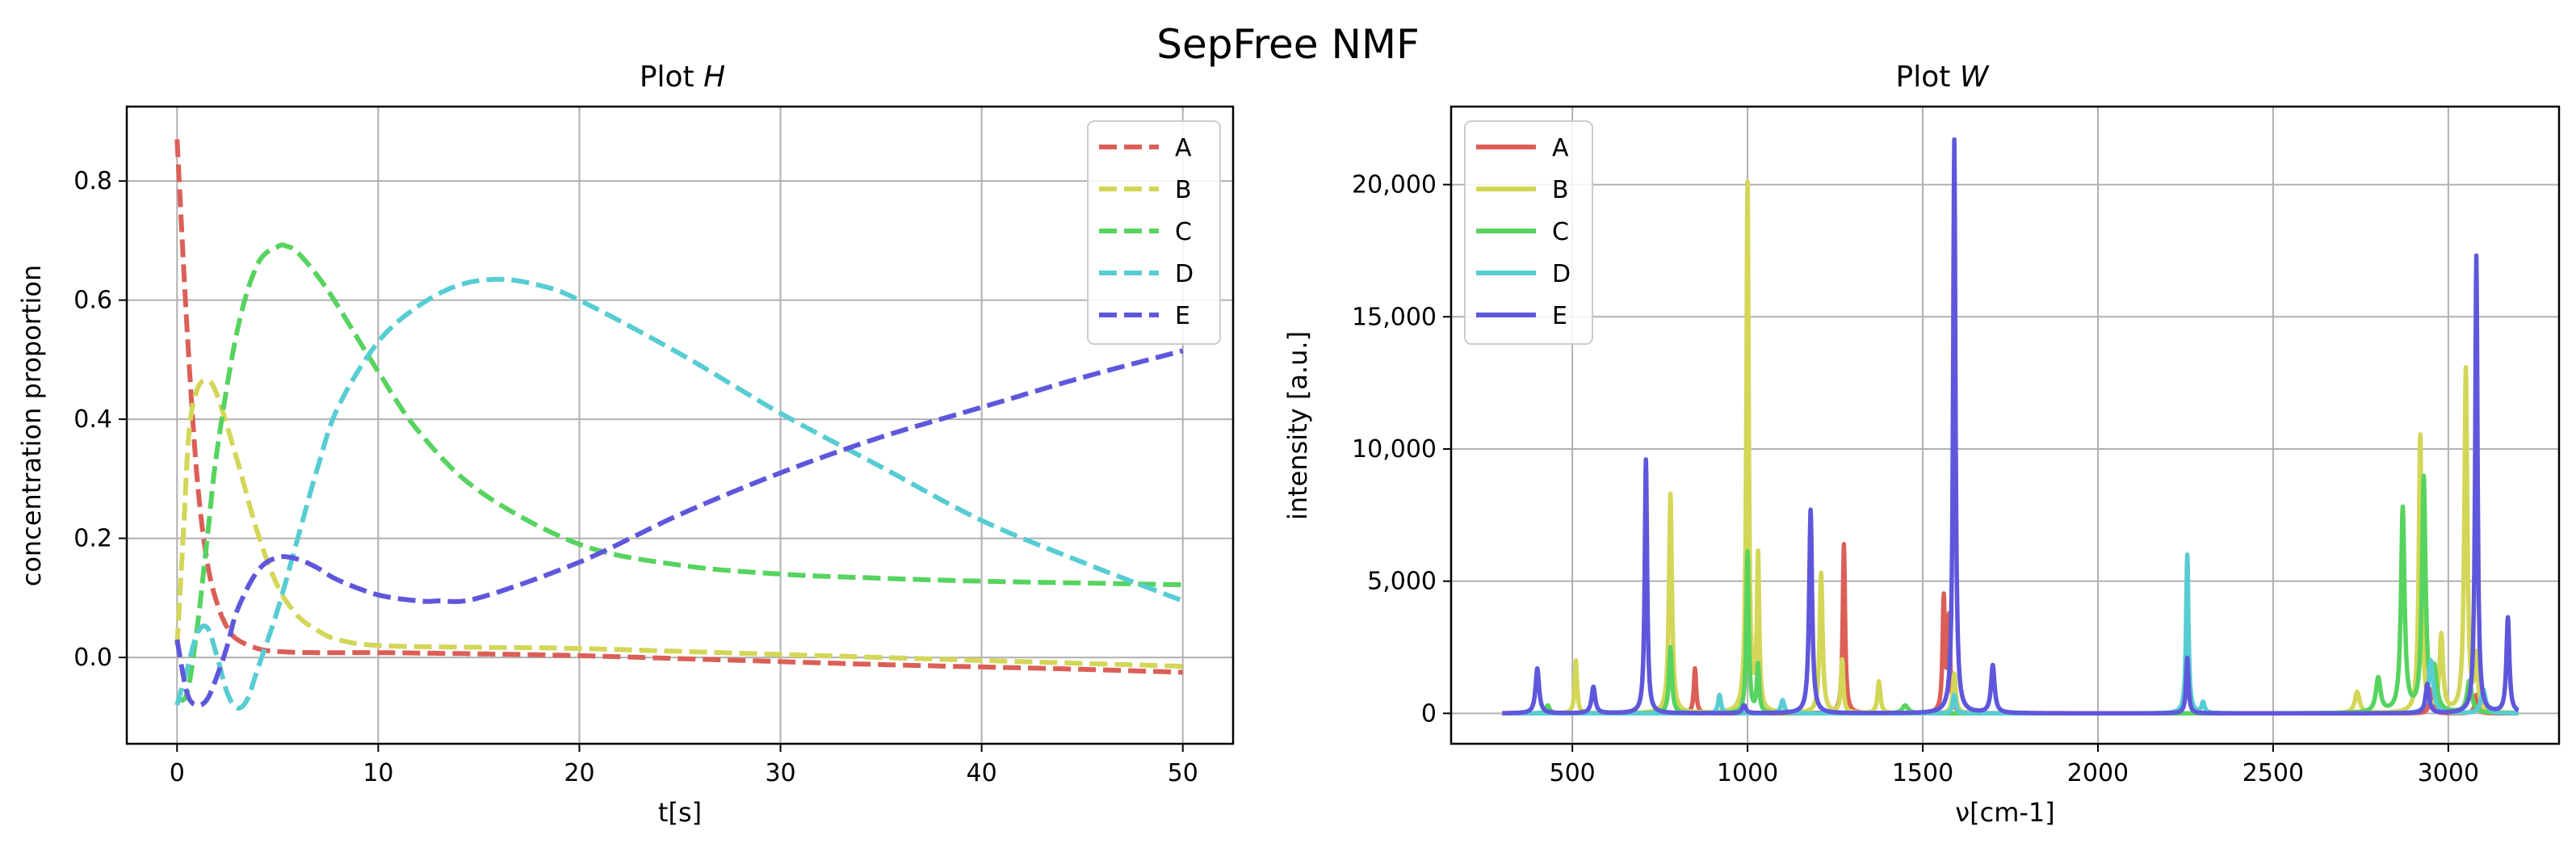 The image size is (2576, 852). I want to click on plot-w-title: Plot W, so click(1943, 77).